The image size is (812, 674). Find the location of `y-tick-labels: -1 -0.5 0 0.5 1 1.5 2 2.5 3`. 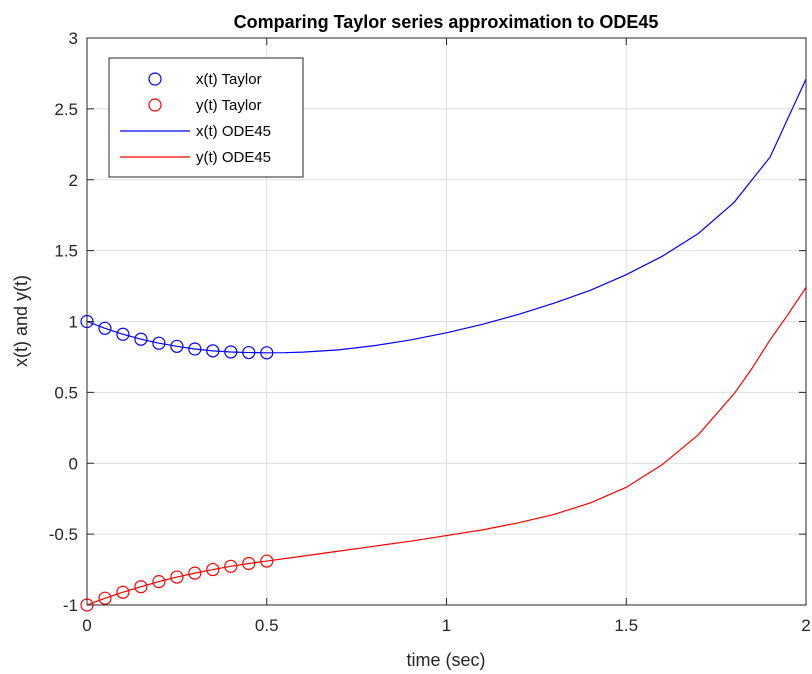

y-tick-labels: -1 -0.5 0 0.5 1 1.5 2 2.5 3 is located at coordinates (63, 322).